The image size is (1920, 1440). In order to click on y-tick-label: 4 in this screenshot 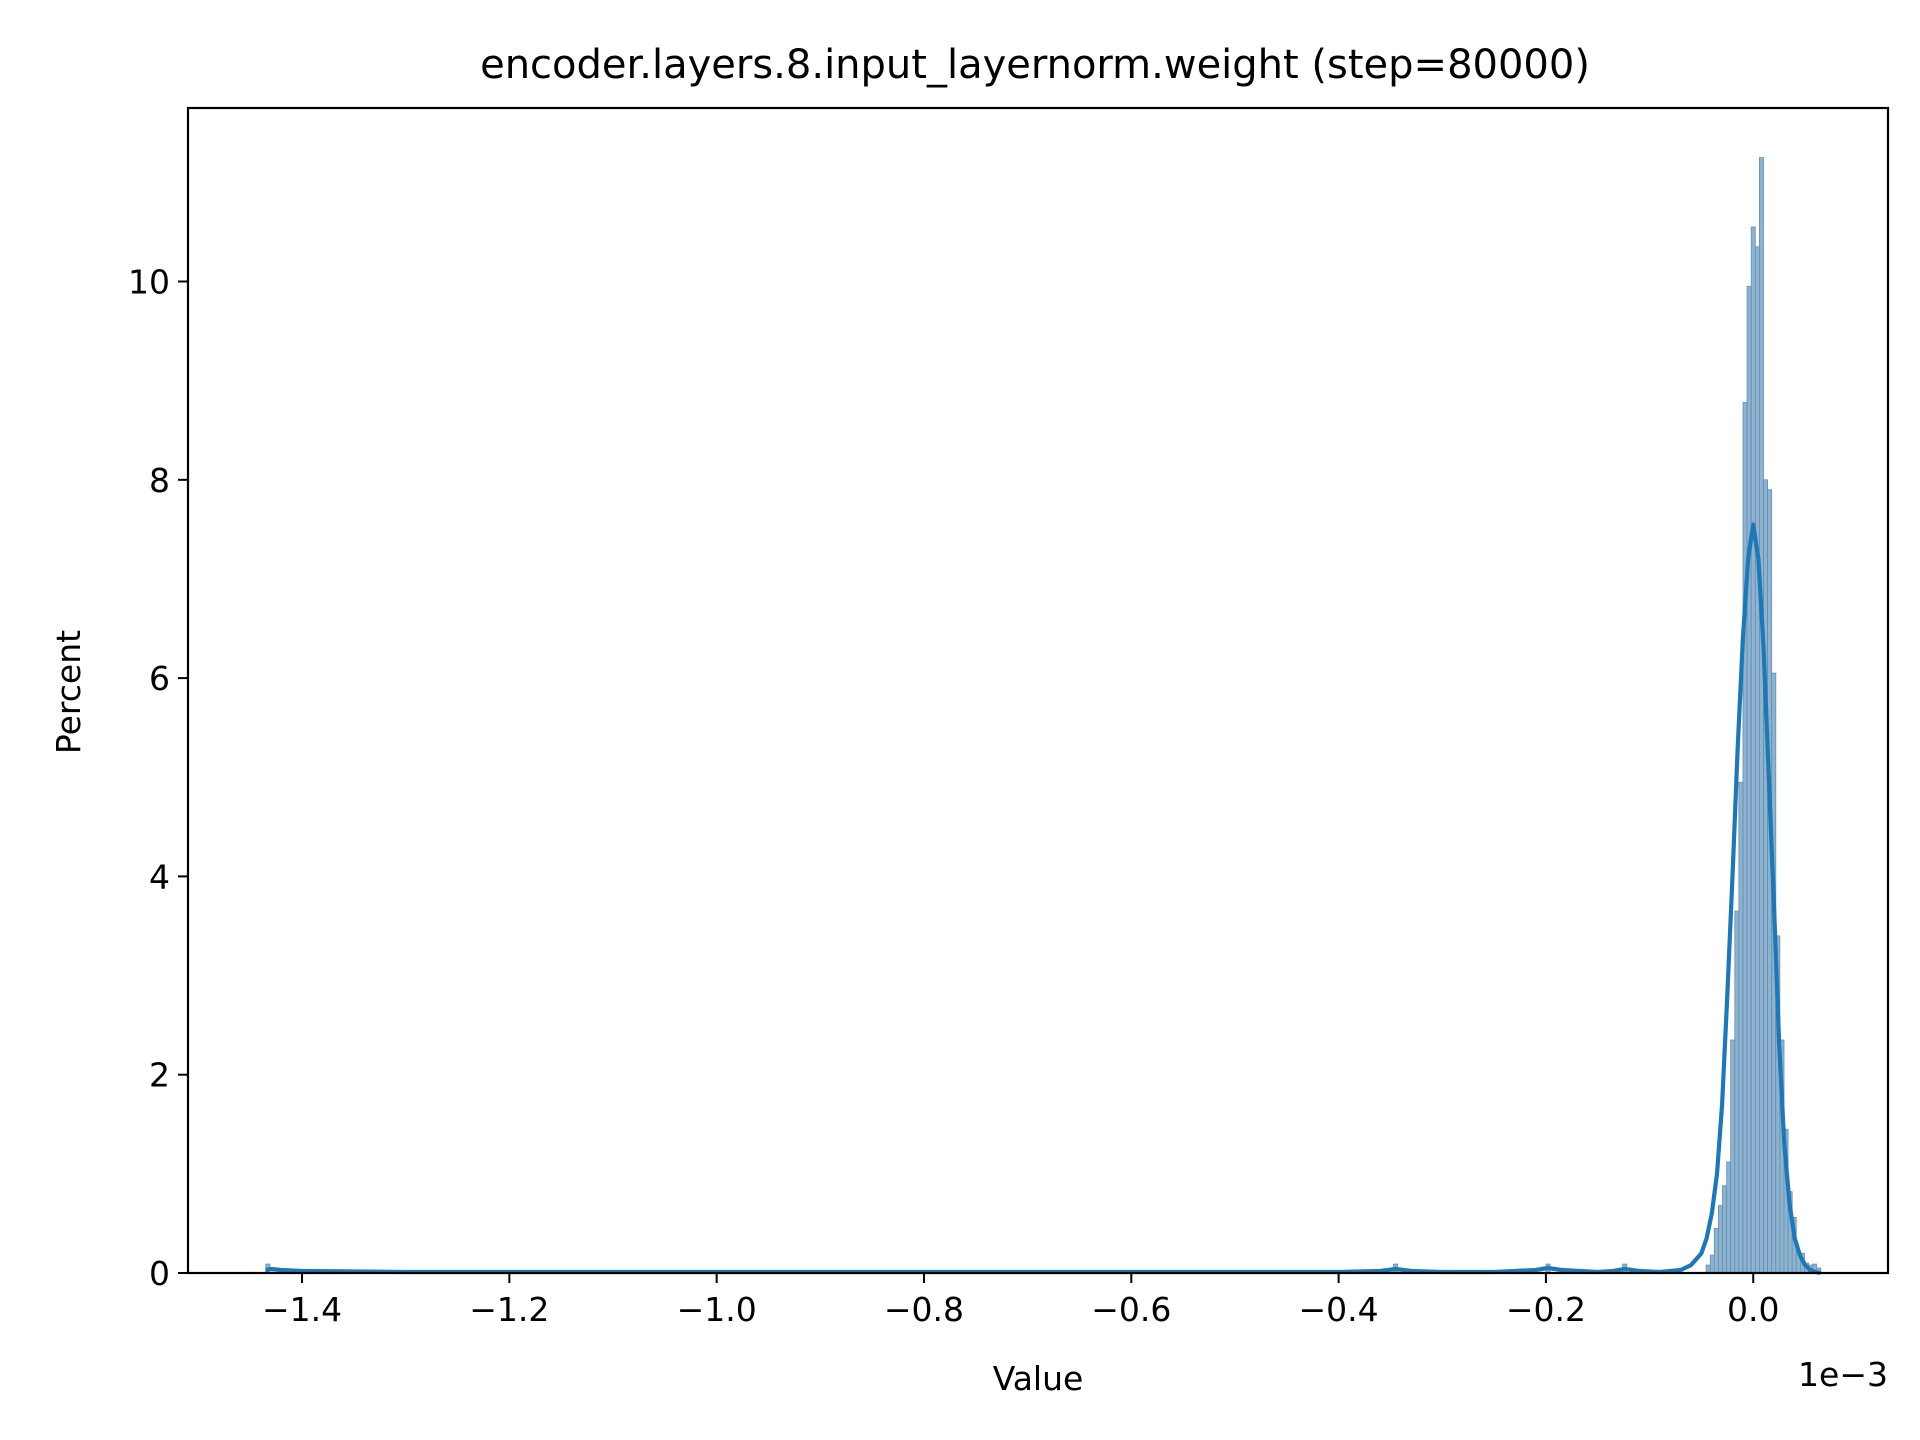, I will do `click(159, 876)`.